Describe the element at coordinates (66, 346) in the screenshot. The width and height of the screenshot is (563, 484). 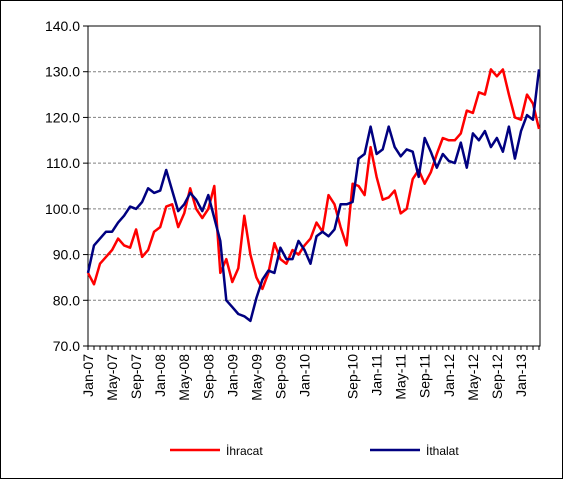
I see `y-tick-label: 70.0` at that location.